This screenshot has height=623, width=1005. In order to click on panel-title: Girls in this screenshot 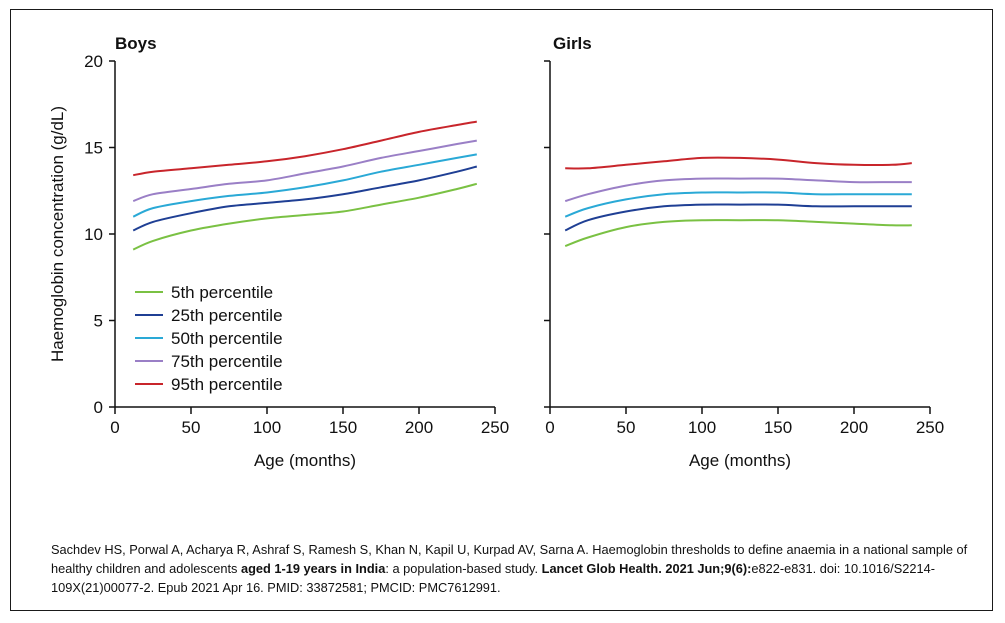, I will do `click(572, 43)`.